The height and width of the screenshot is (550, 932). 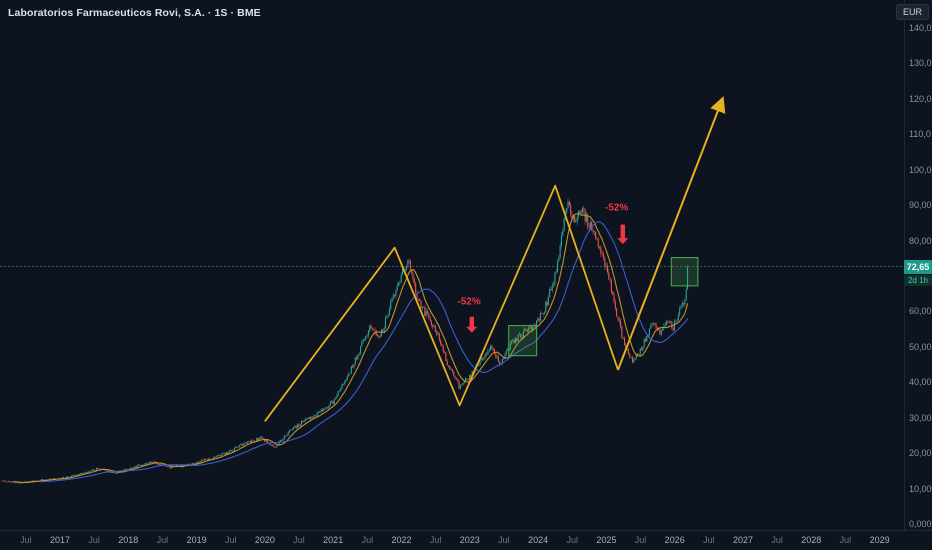 I want to click on price-axis-label: 130,0, so click(x=920, y=63).